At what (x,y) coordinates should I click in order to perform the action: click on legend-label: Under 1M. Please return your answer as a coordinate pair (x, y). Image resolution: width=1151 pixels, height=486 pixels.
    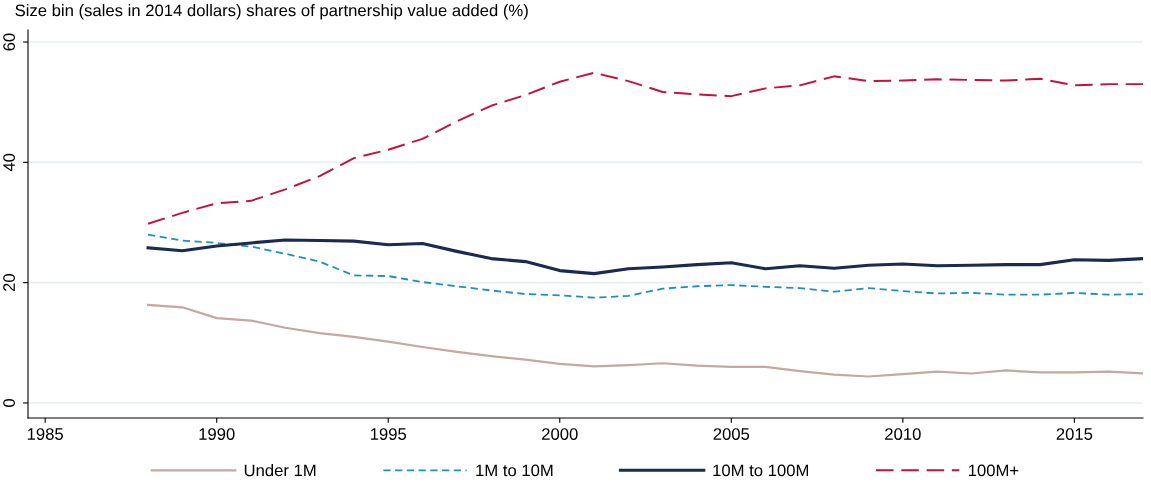
    Looking at the image, I should click on (280, 470).